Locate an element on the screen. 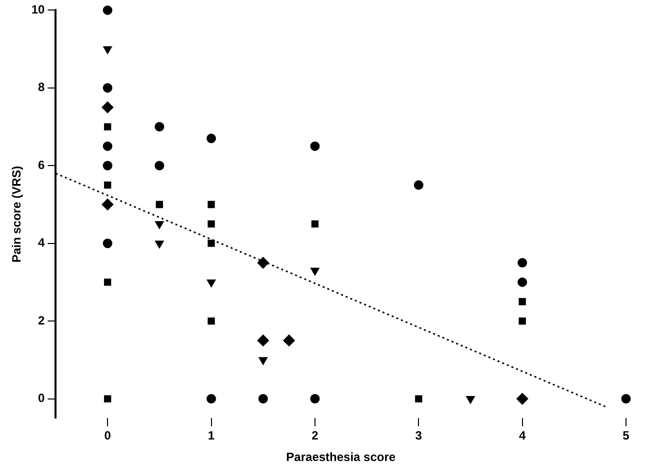 The width and height of the screenshot is (646, 473). y-tick-label: 2 is located at coordinates (42, 320).